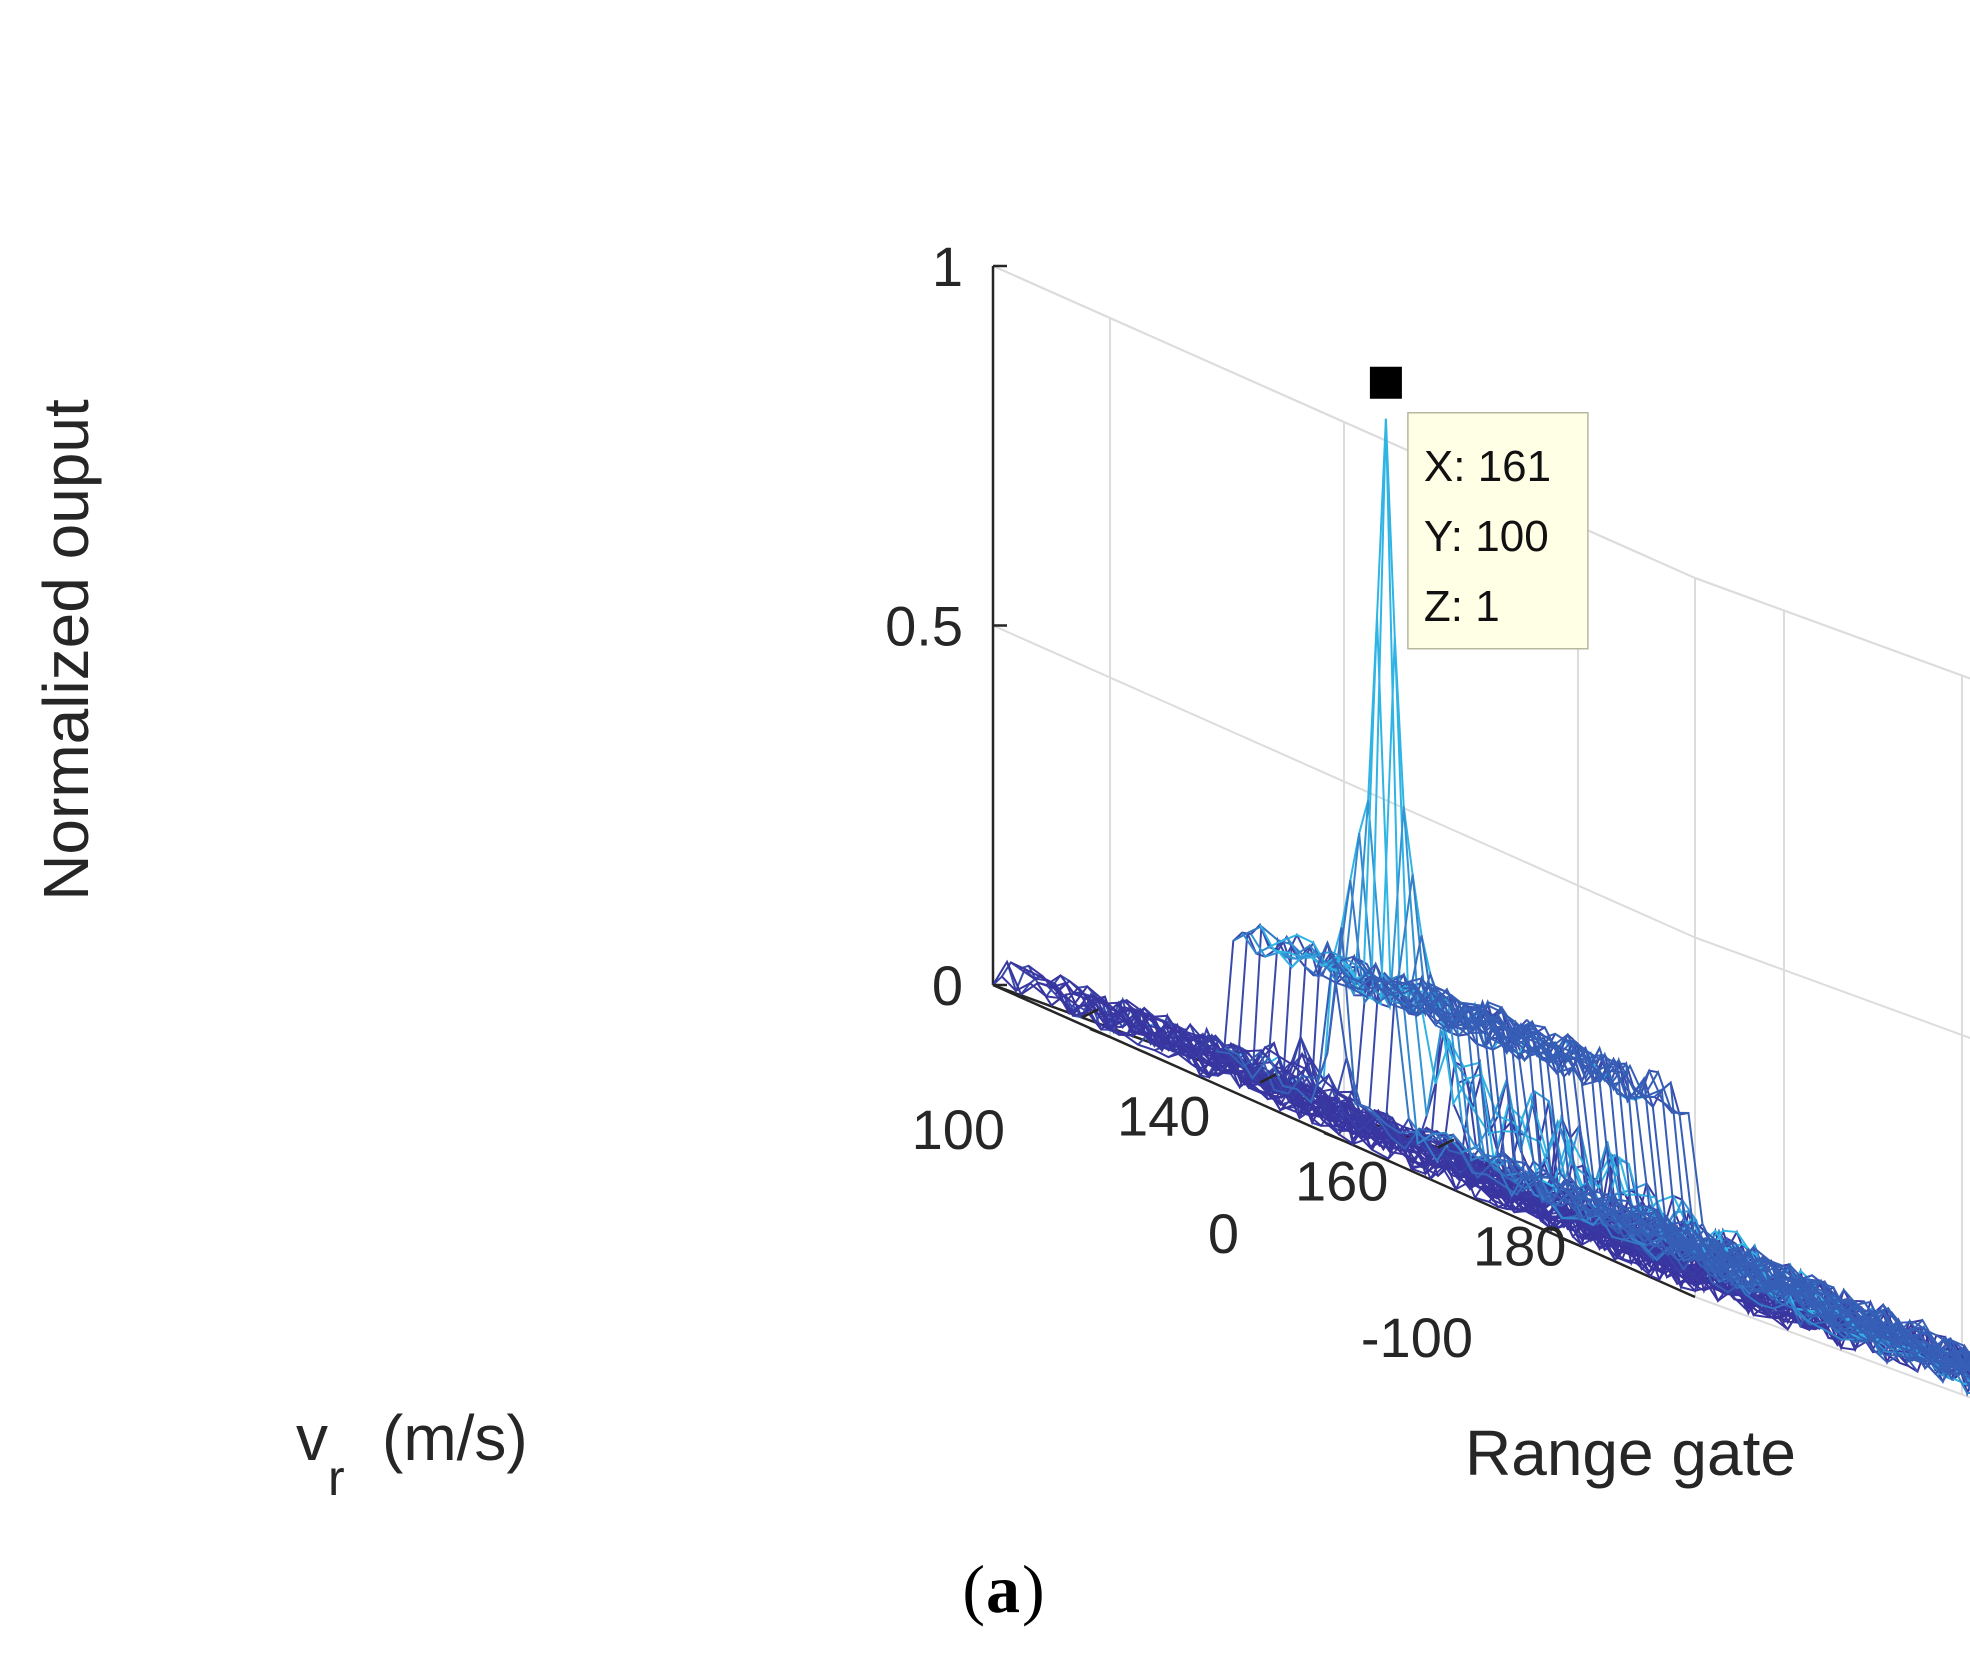 This screenshot has width=1970, height=1659. Describe the element at coordinates (1417, 1337) in the screenshot. I see `y-tick-label: -100` at that location.